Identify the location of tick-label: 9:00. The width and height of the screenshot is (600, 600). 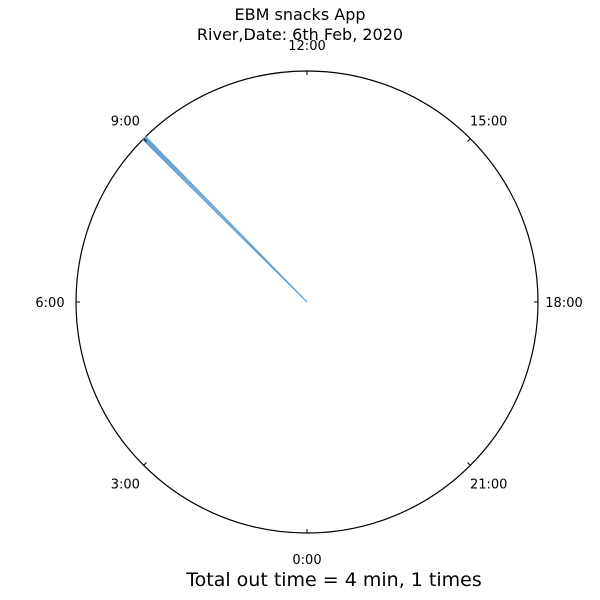
(125, 121).